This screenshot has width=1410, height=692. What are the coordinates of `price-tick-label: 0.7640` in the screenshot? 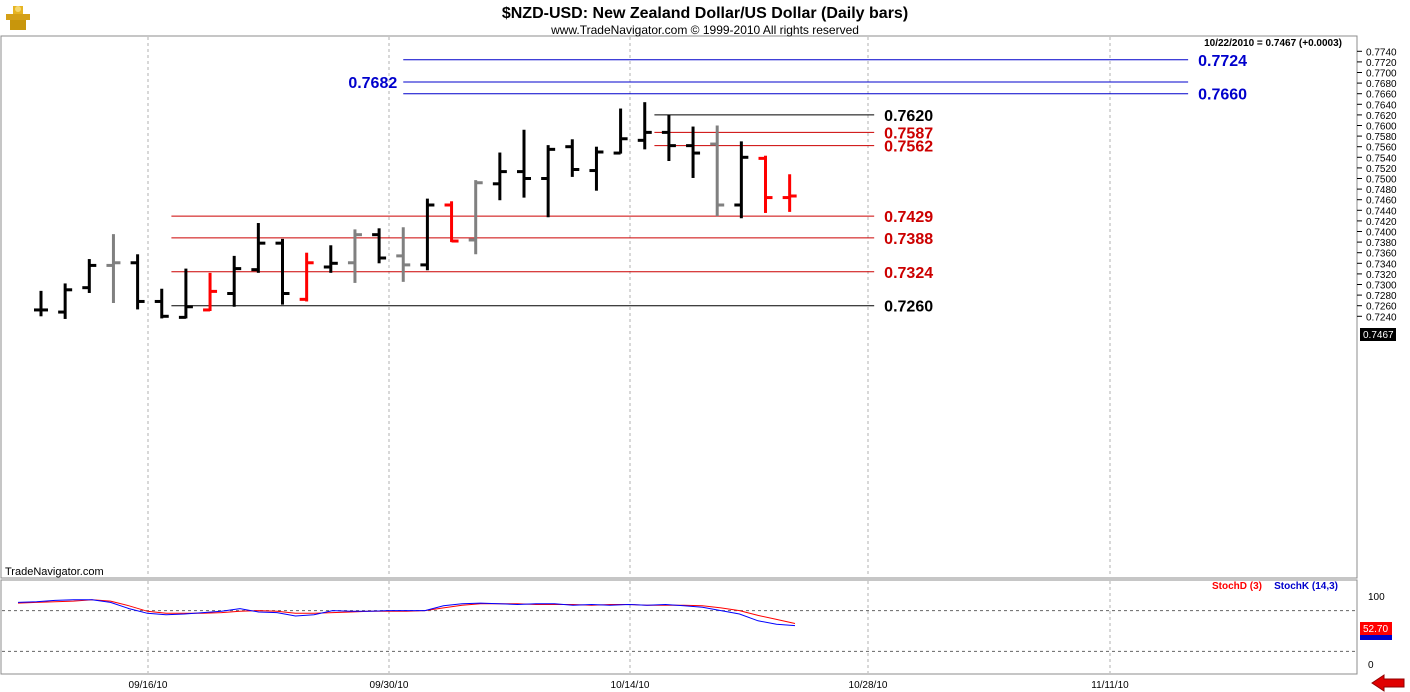 It's located at (1381, 105).